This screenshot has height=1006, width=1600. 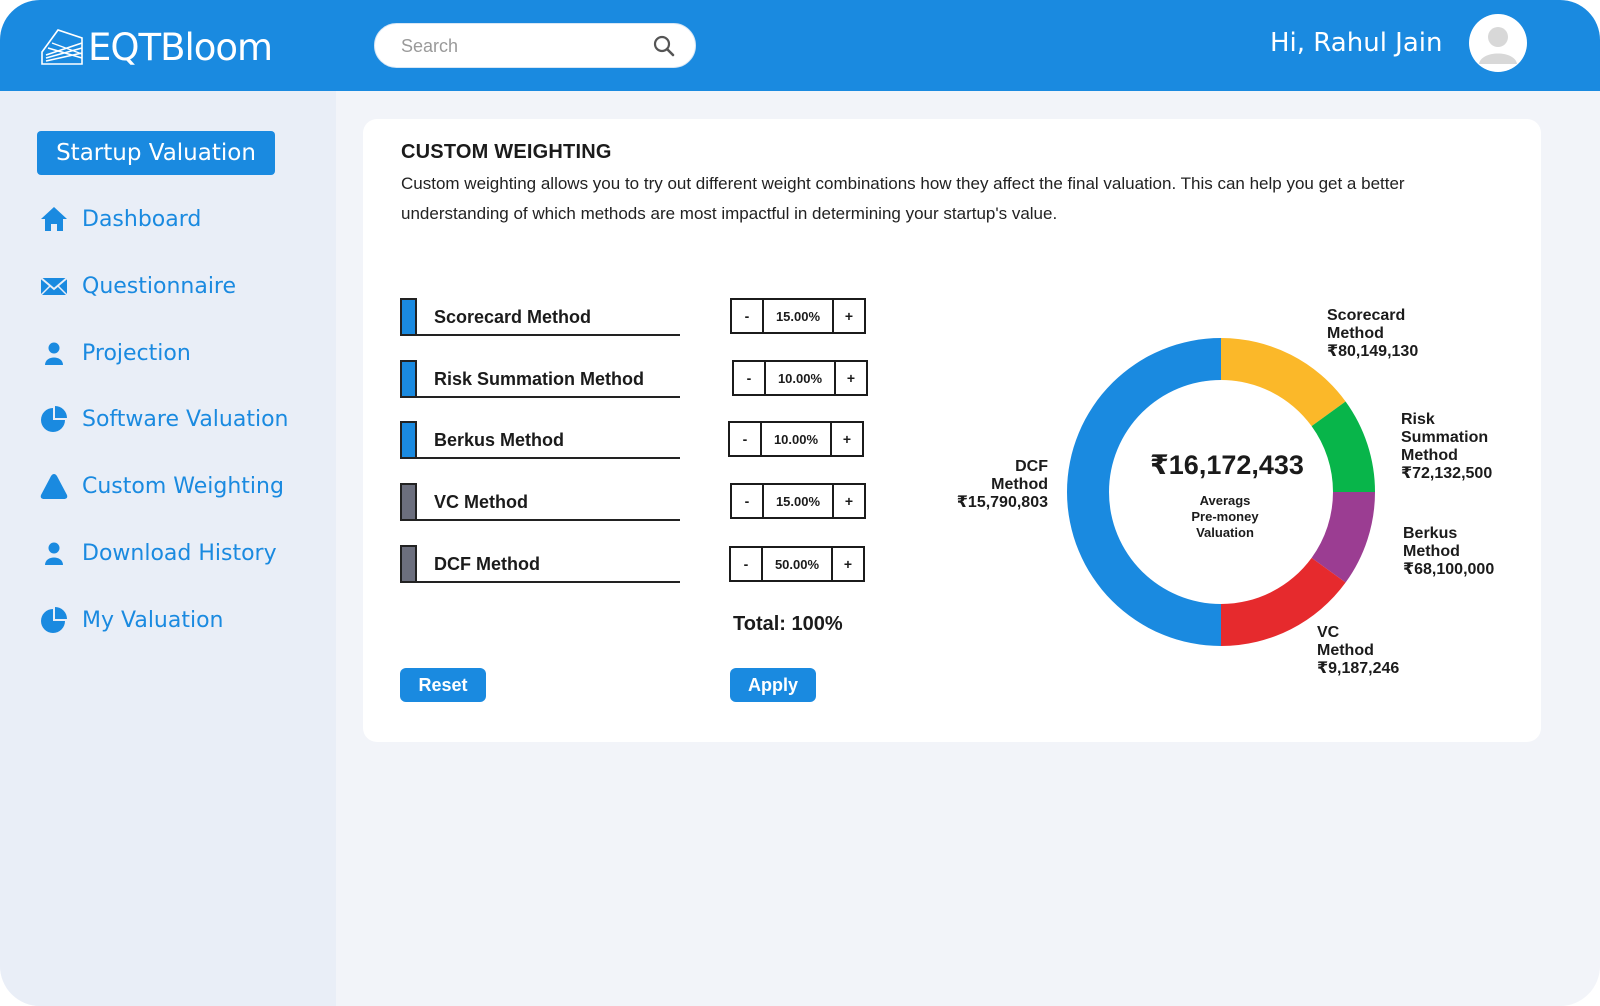 I want to click on user-greeting: Hi, Rahul Jain, so click(x=1356, y=43).